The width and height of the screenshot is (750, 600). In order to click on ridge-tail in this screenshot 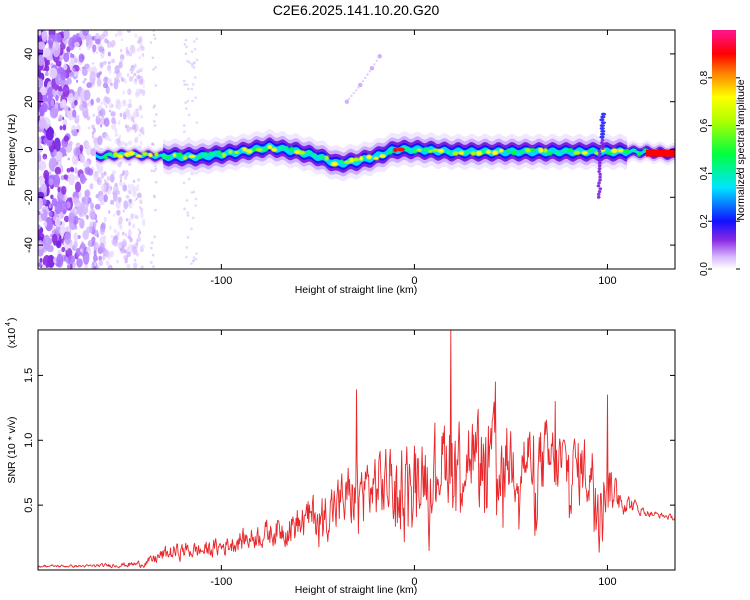, I will do `click(660, 153)`.